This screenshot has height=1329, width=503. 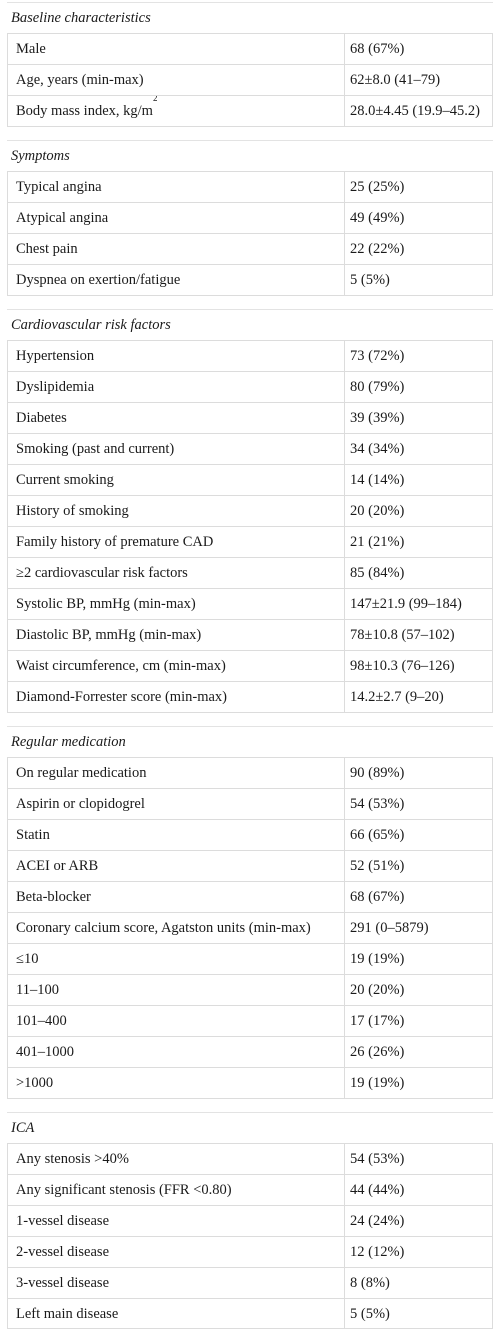 What do you see at coordinates (419, 1313) in the screenshot?
I see `row-value: 5 (5%)` at bounding box center [419, 1313].